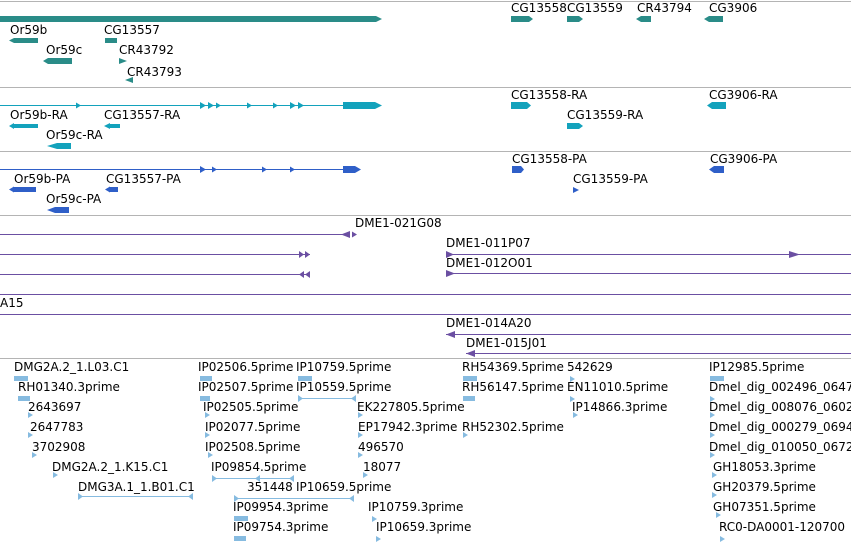  I want to click on feature-label: CG13558-PA, so click(549, 159).